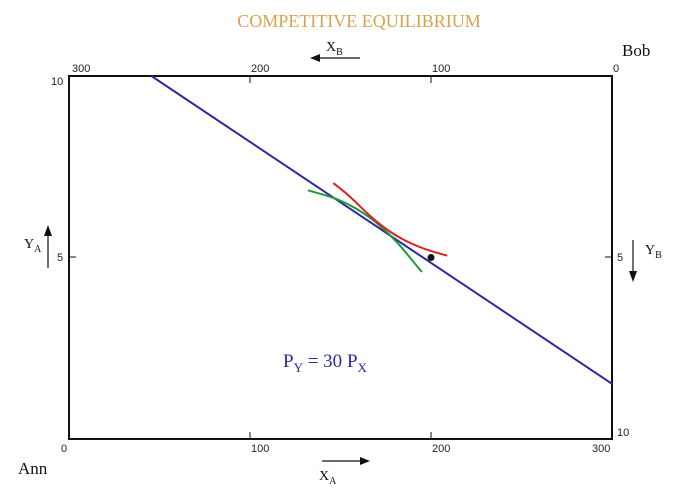 This screenshot has height=494, width=695. I want to click on right-tick-label: 10, so click(623, 433).